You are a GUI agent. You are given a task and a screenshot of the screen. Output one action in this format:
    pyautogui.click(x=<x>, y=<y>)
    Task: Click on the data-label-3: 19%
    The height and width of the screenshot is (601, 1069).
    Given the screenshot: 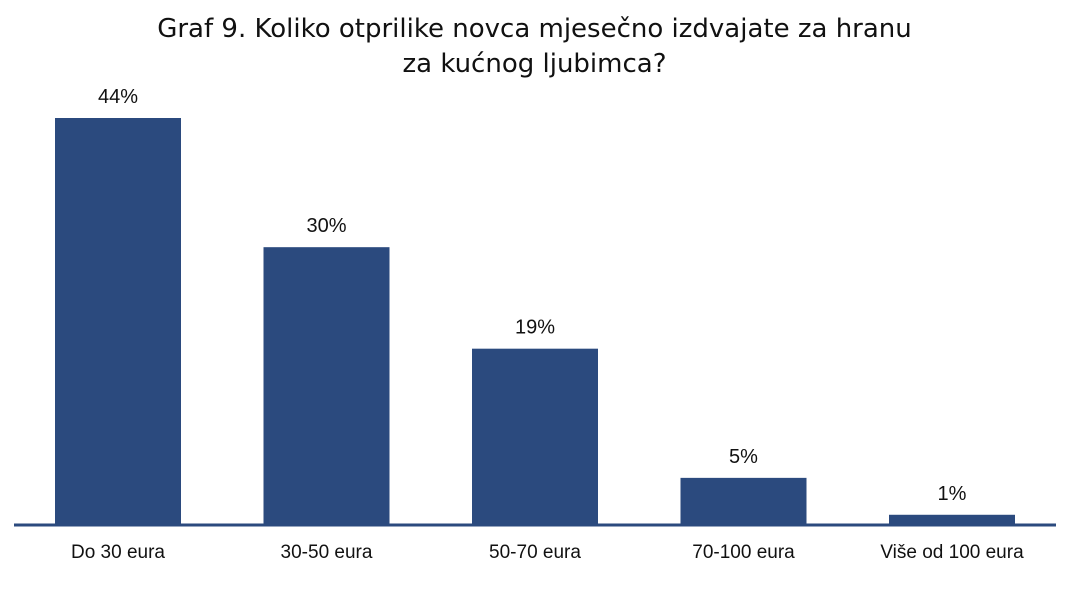 What is the action you would take?
    pyautogui.click(x=535, y=328)
    